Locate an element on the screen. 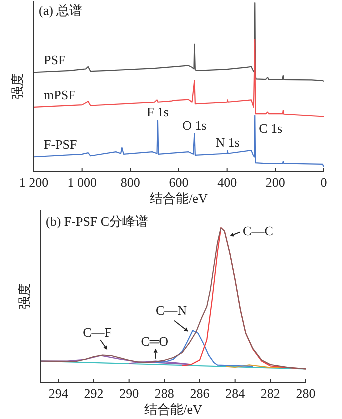  annotation: N 1s is located at coordinates (228, 142).